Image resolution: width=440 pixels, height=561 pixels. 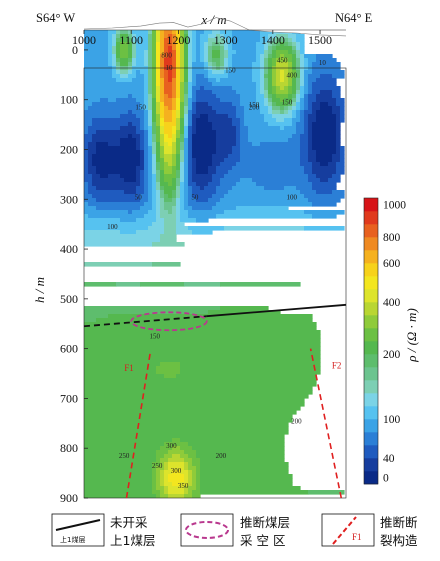 What do you see at coordinates (326, 423) in the screenshot?
I see `fault-f2` at bounding box center [326, 423].